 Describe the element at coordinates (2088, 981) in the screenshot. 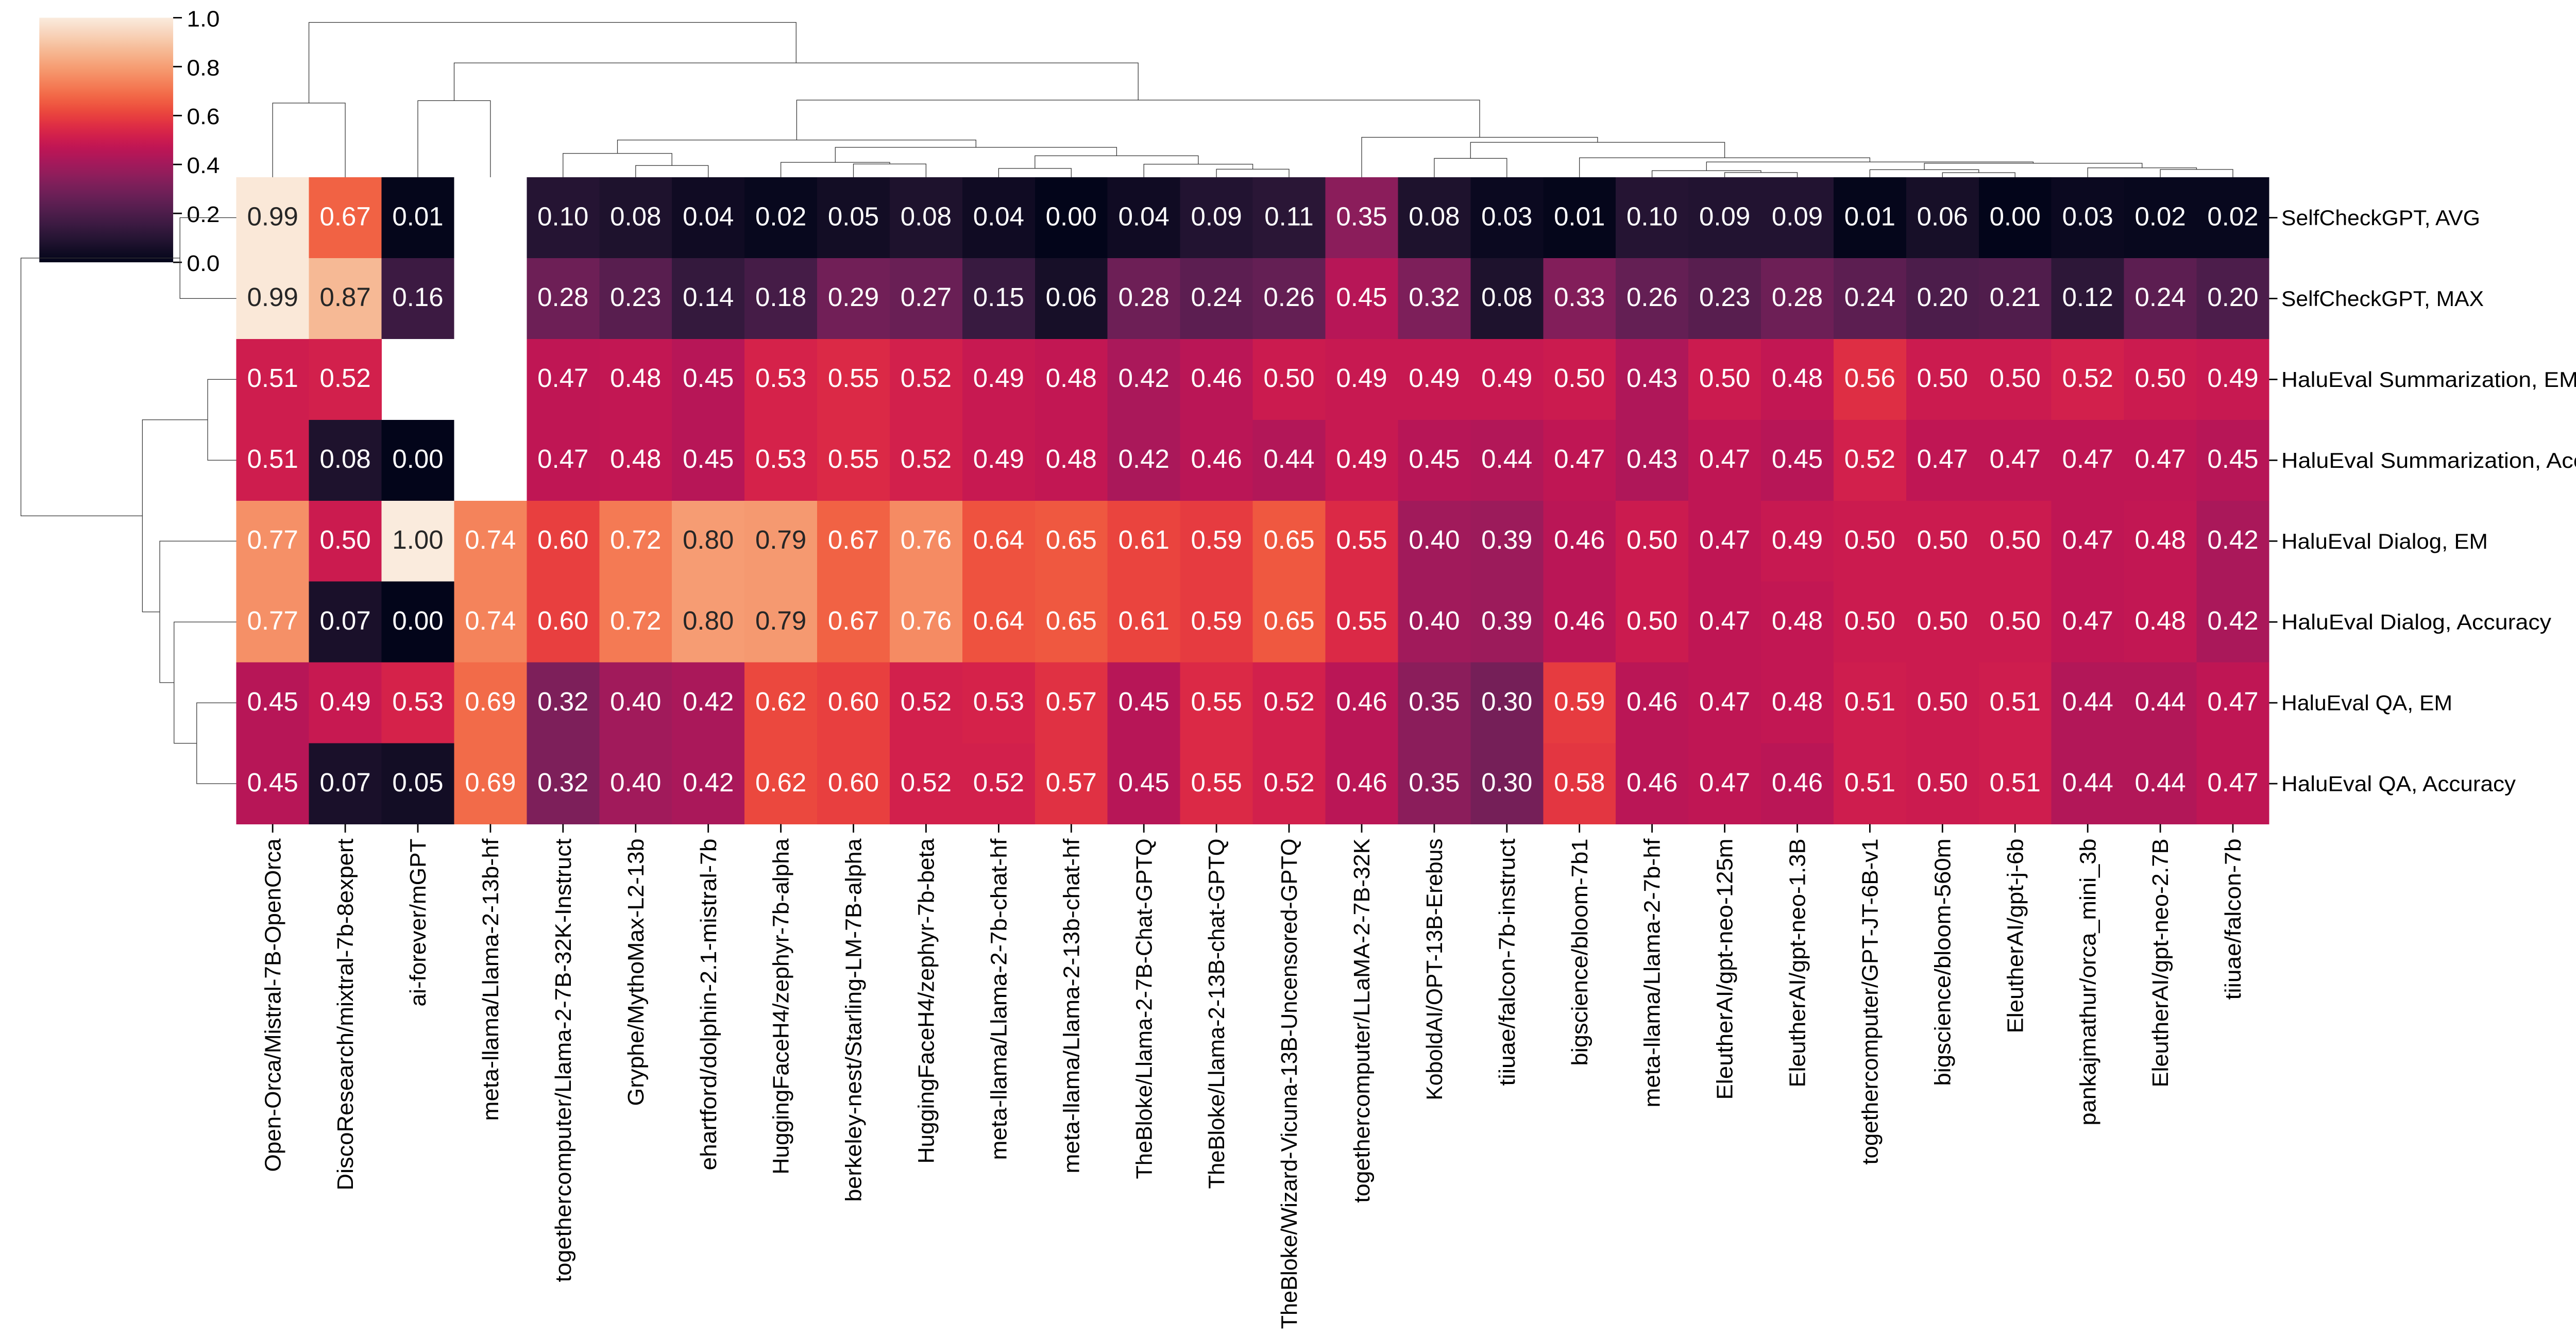

I see `svg-text: pankajmathur/orca_mini_3b` at that location.